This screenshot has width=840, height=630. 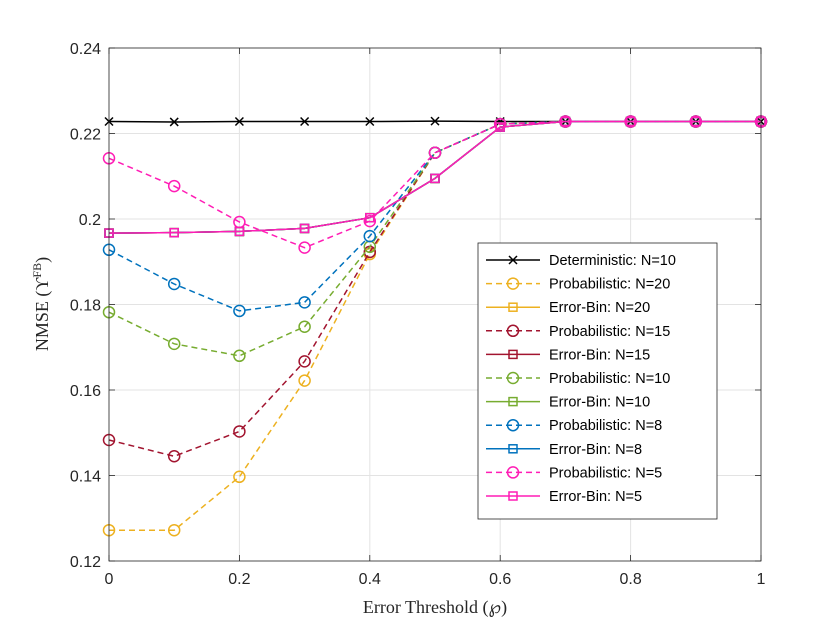 What do you see at coordinates (609, 379) in the screenshot?
I see `legend-label: Probabilistic: N=10` at bounding box center [609, 379].